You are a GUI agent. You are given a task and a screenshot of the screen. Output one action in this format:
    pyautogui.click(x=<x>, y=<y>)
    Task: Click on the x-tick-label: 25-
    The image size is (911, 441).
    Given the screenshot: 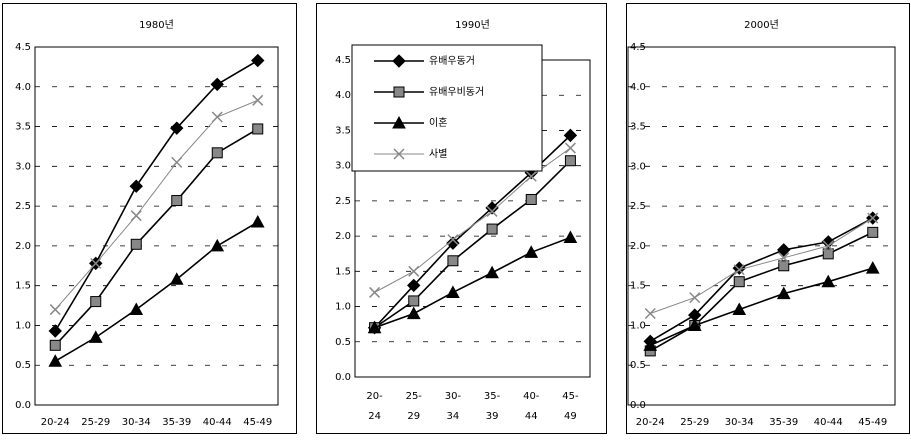 What is the action you would take?
    pyautogui.click(x=414, y=396)
    